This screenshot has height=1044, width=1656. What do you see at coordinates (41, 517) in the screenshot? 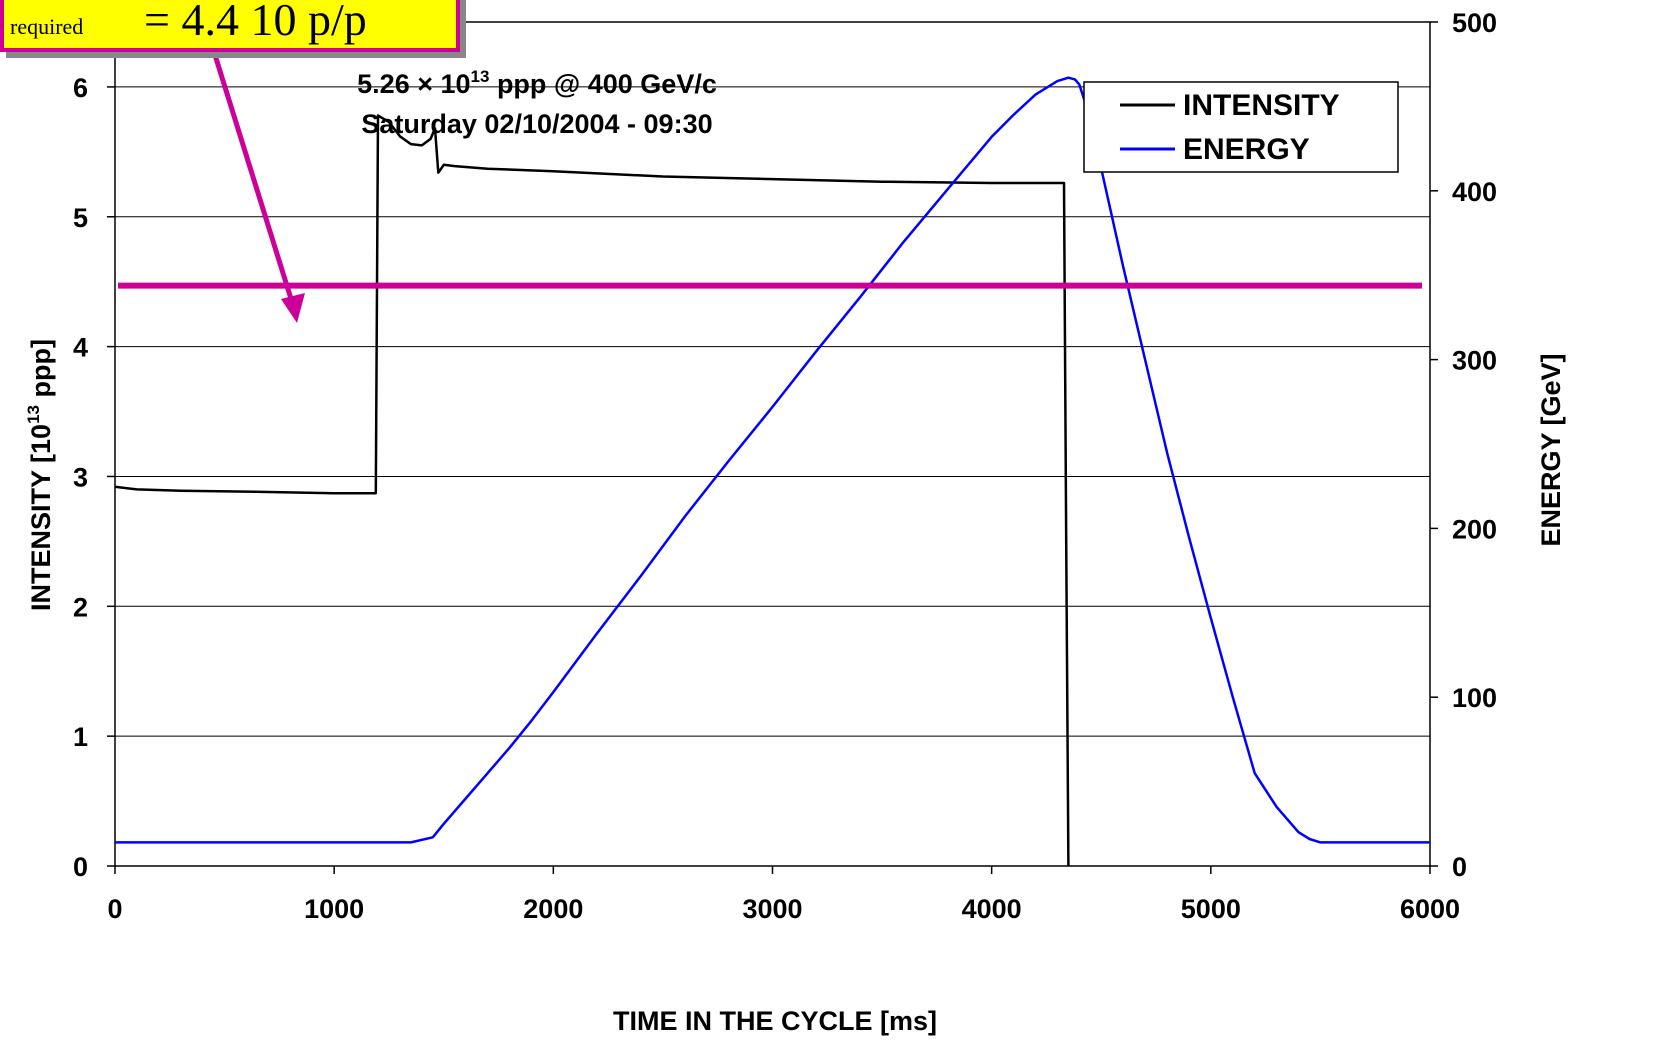
I see `y-left-title-pre: INTENSITY [10` at bounding box center [41, 517].